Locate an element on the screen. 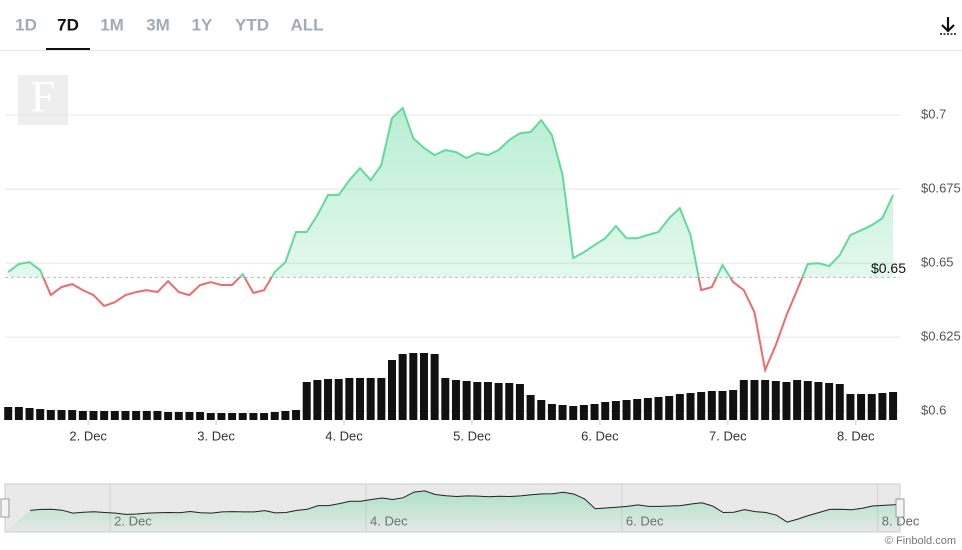 This screenshot has height=550, width=962. navigator-area is located at coordinates (452, 511).